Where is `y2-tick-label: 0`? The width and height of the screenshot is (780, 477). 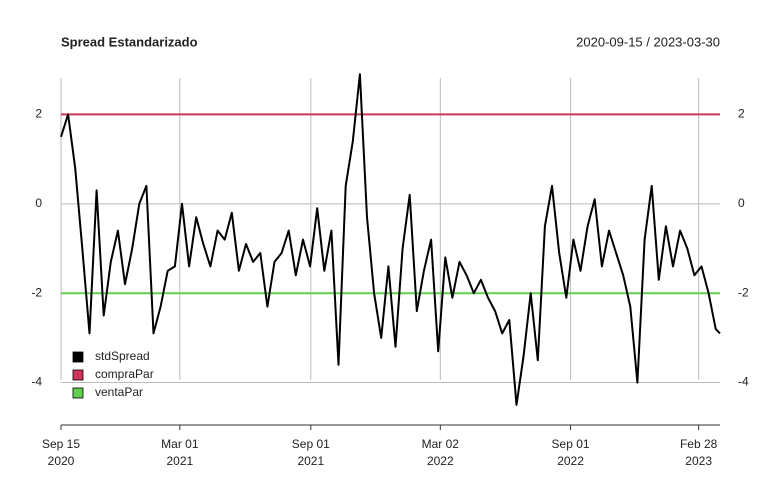 y2-tick-label: 0 is located at coordinates (741, 203).